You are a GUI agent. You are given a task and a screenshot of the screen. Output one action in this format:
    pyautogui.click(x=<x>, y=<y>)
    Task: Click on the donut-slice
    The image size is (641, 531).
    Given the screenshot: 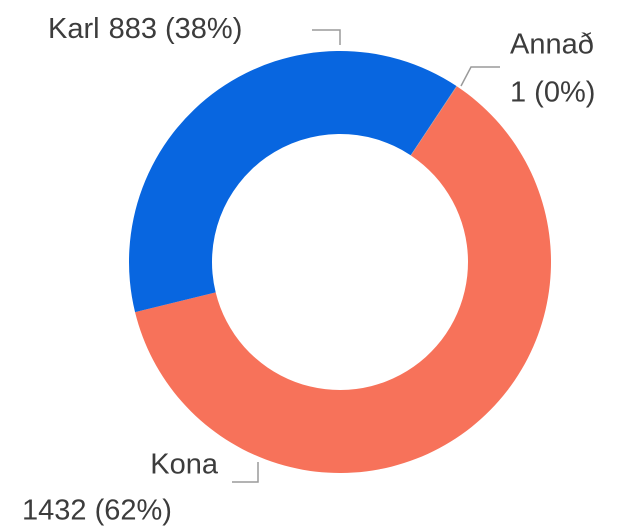 What is the action you would take?
    pyautogui.click(x=433, y=121)
    